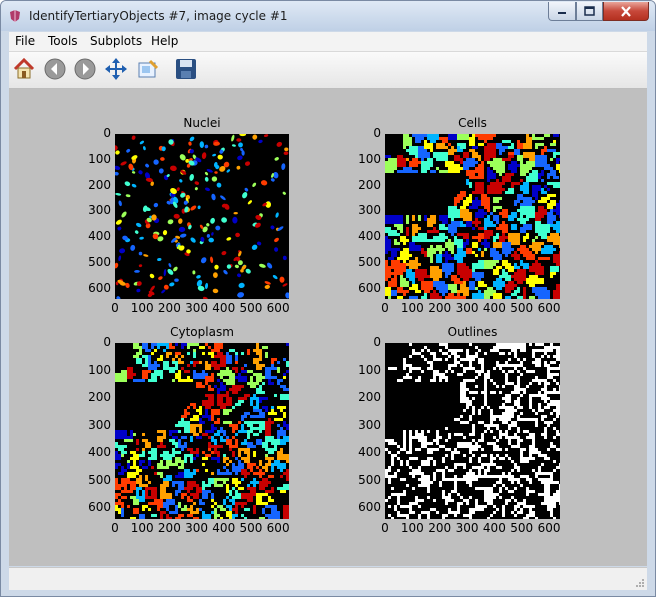 Image resolution: width=656 pixels, height=597 pixels. What do you see at coordinates (116, 69) in the screenshot?
I see `pan-button` at bounding box center [116, 69].